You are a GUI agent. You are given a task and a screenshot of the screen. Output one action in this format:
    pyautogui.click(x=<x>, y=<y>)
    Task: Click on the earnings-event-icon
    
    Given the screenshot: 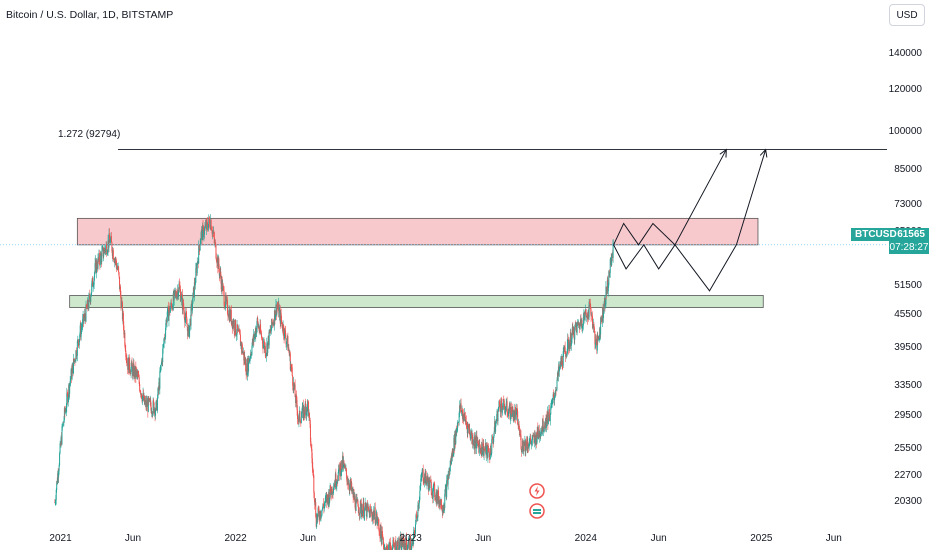 What is the action you would take?
    pyautogui.click(x=537, y=511)
    